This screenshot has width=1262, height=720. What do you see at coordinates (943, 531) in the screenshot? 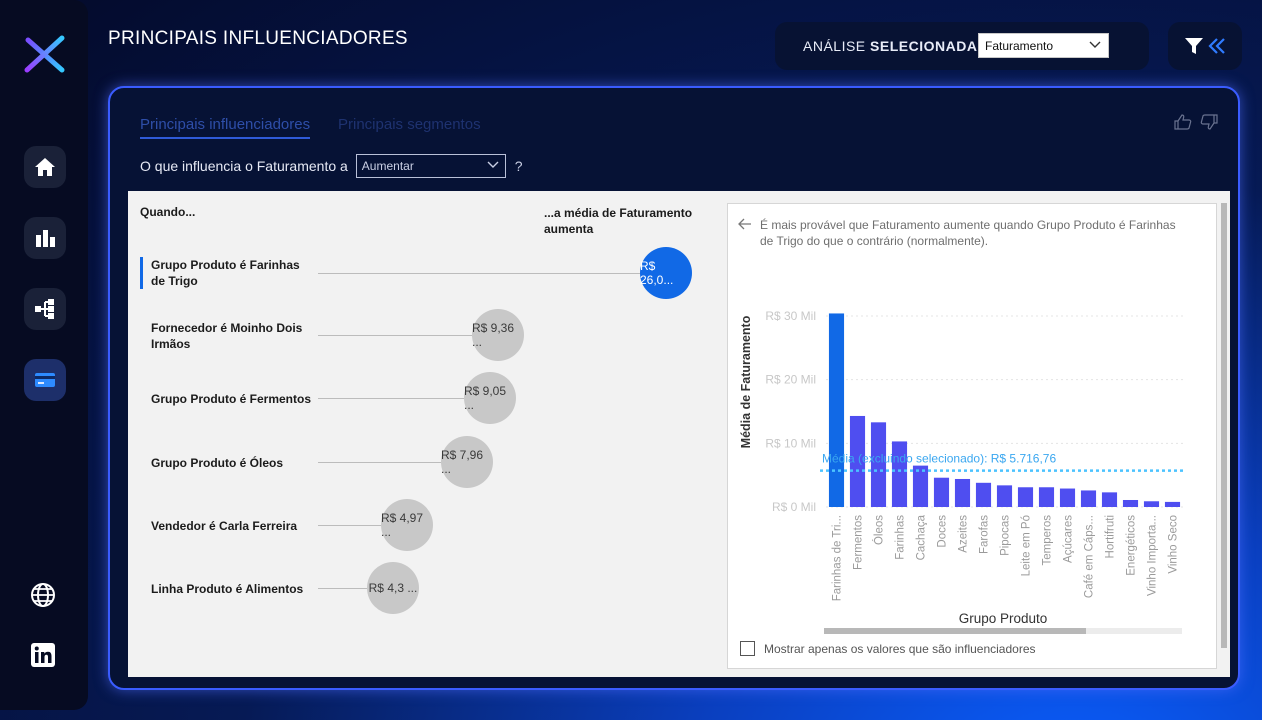
I see `x-tick-label: Doces` at bounding box center [943, 531].